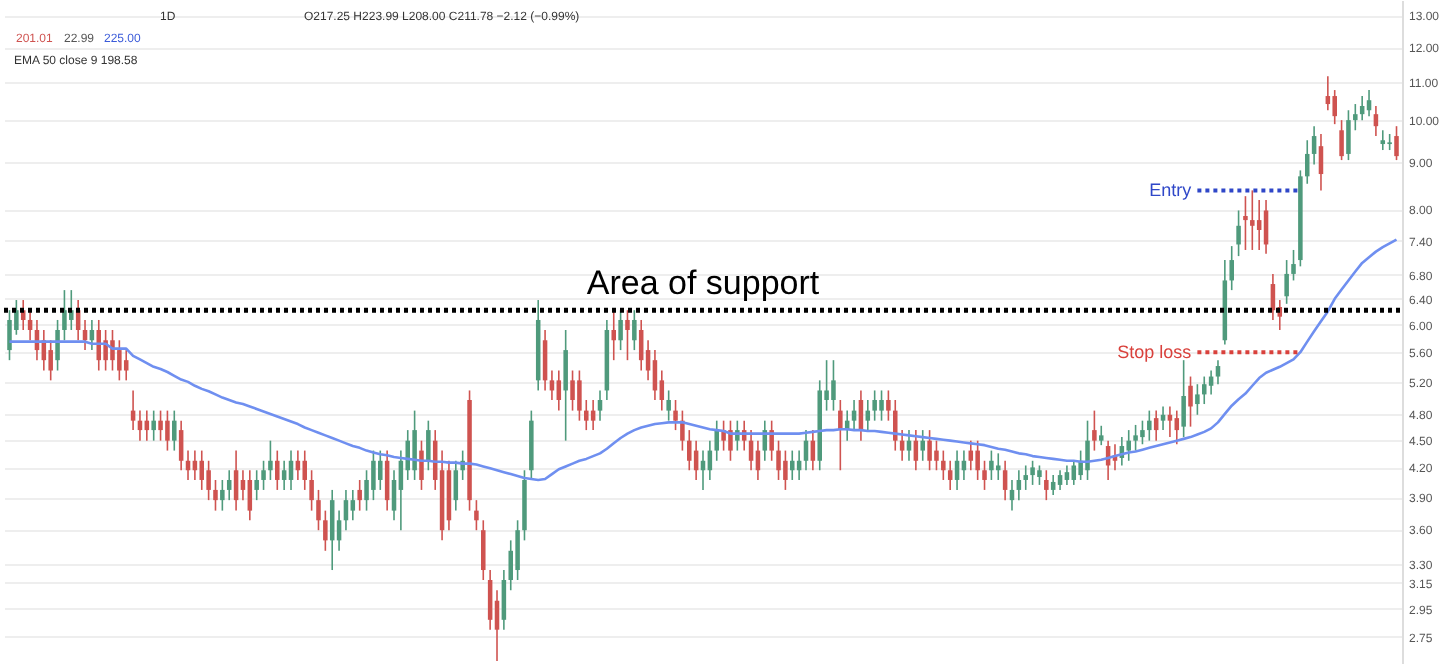 The image size is (1440, 664). I want to click on ref-line-label: Entry, so click(1171, 190).